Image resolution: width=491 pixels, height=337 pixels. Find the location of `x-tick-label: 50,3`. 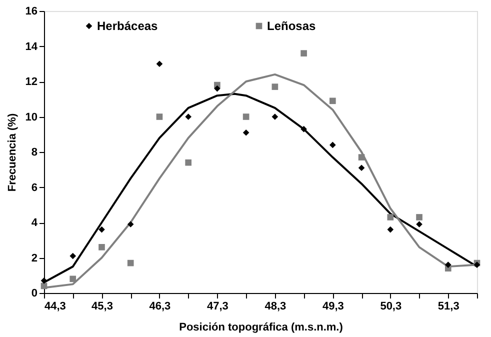

x-tick-label: 50,3 is located at coordinates (391, 306).